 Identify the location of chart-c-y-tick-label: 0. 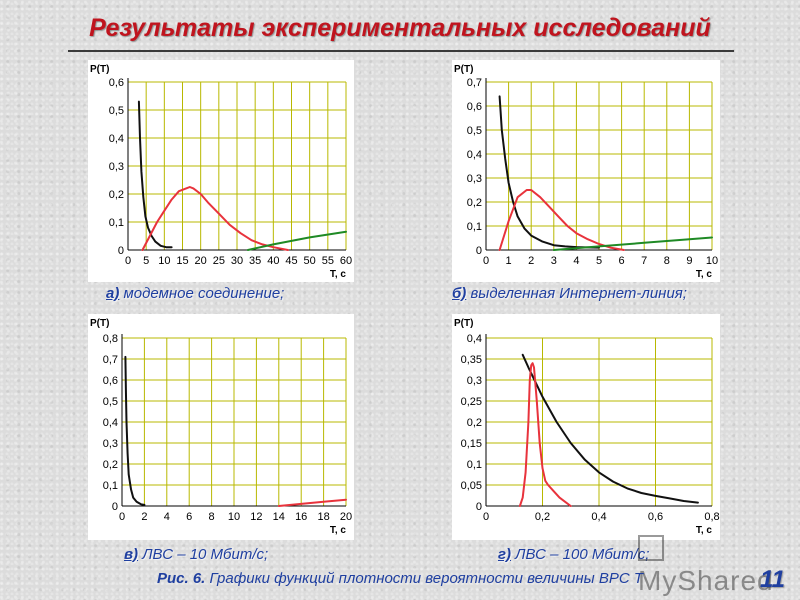
(115, 507).